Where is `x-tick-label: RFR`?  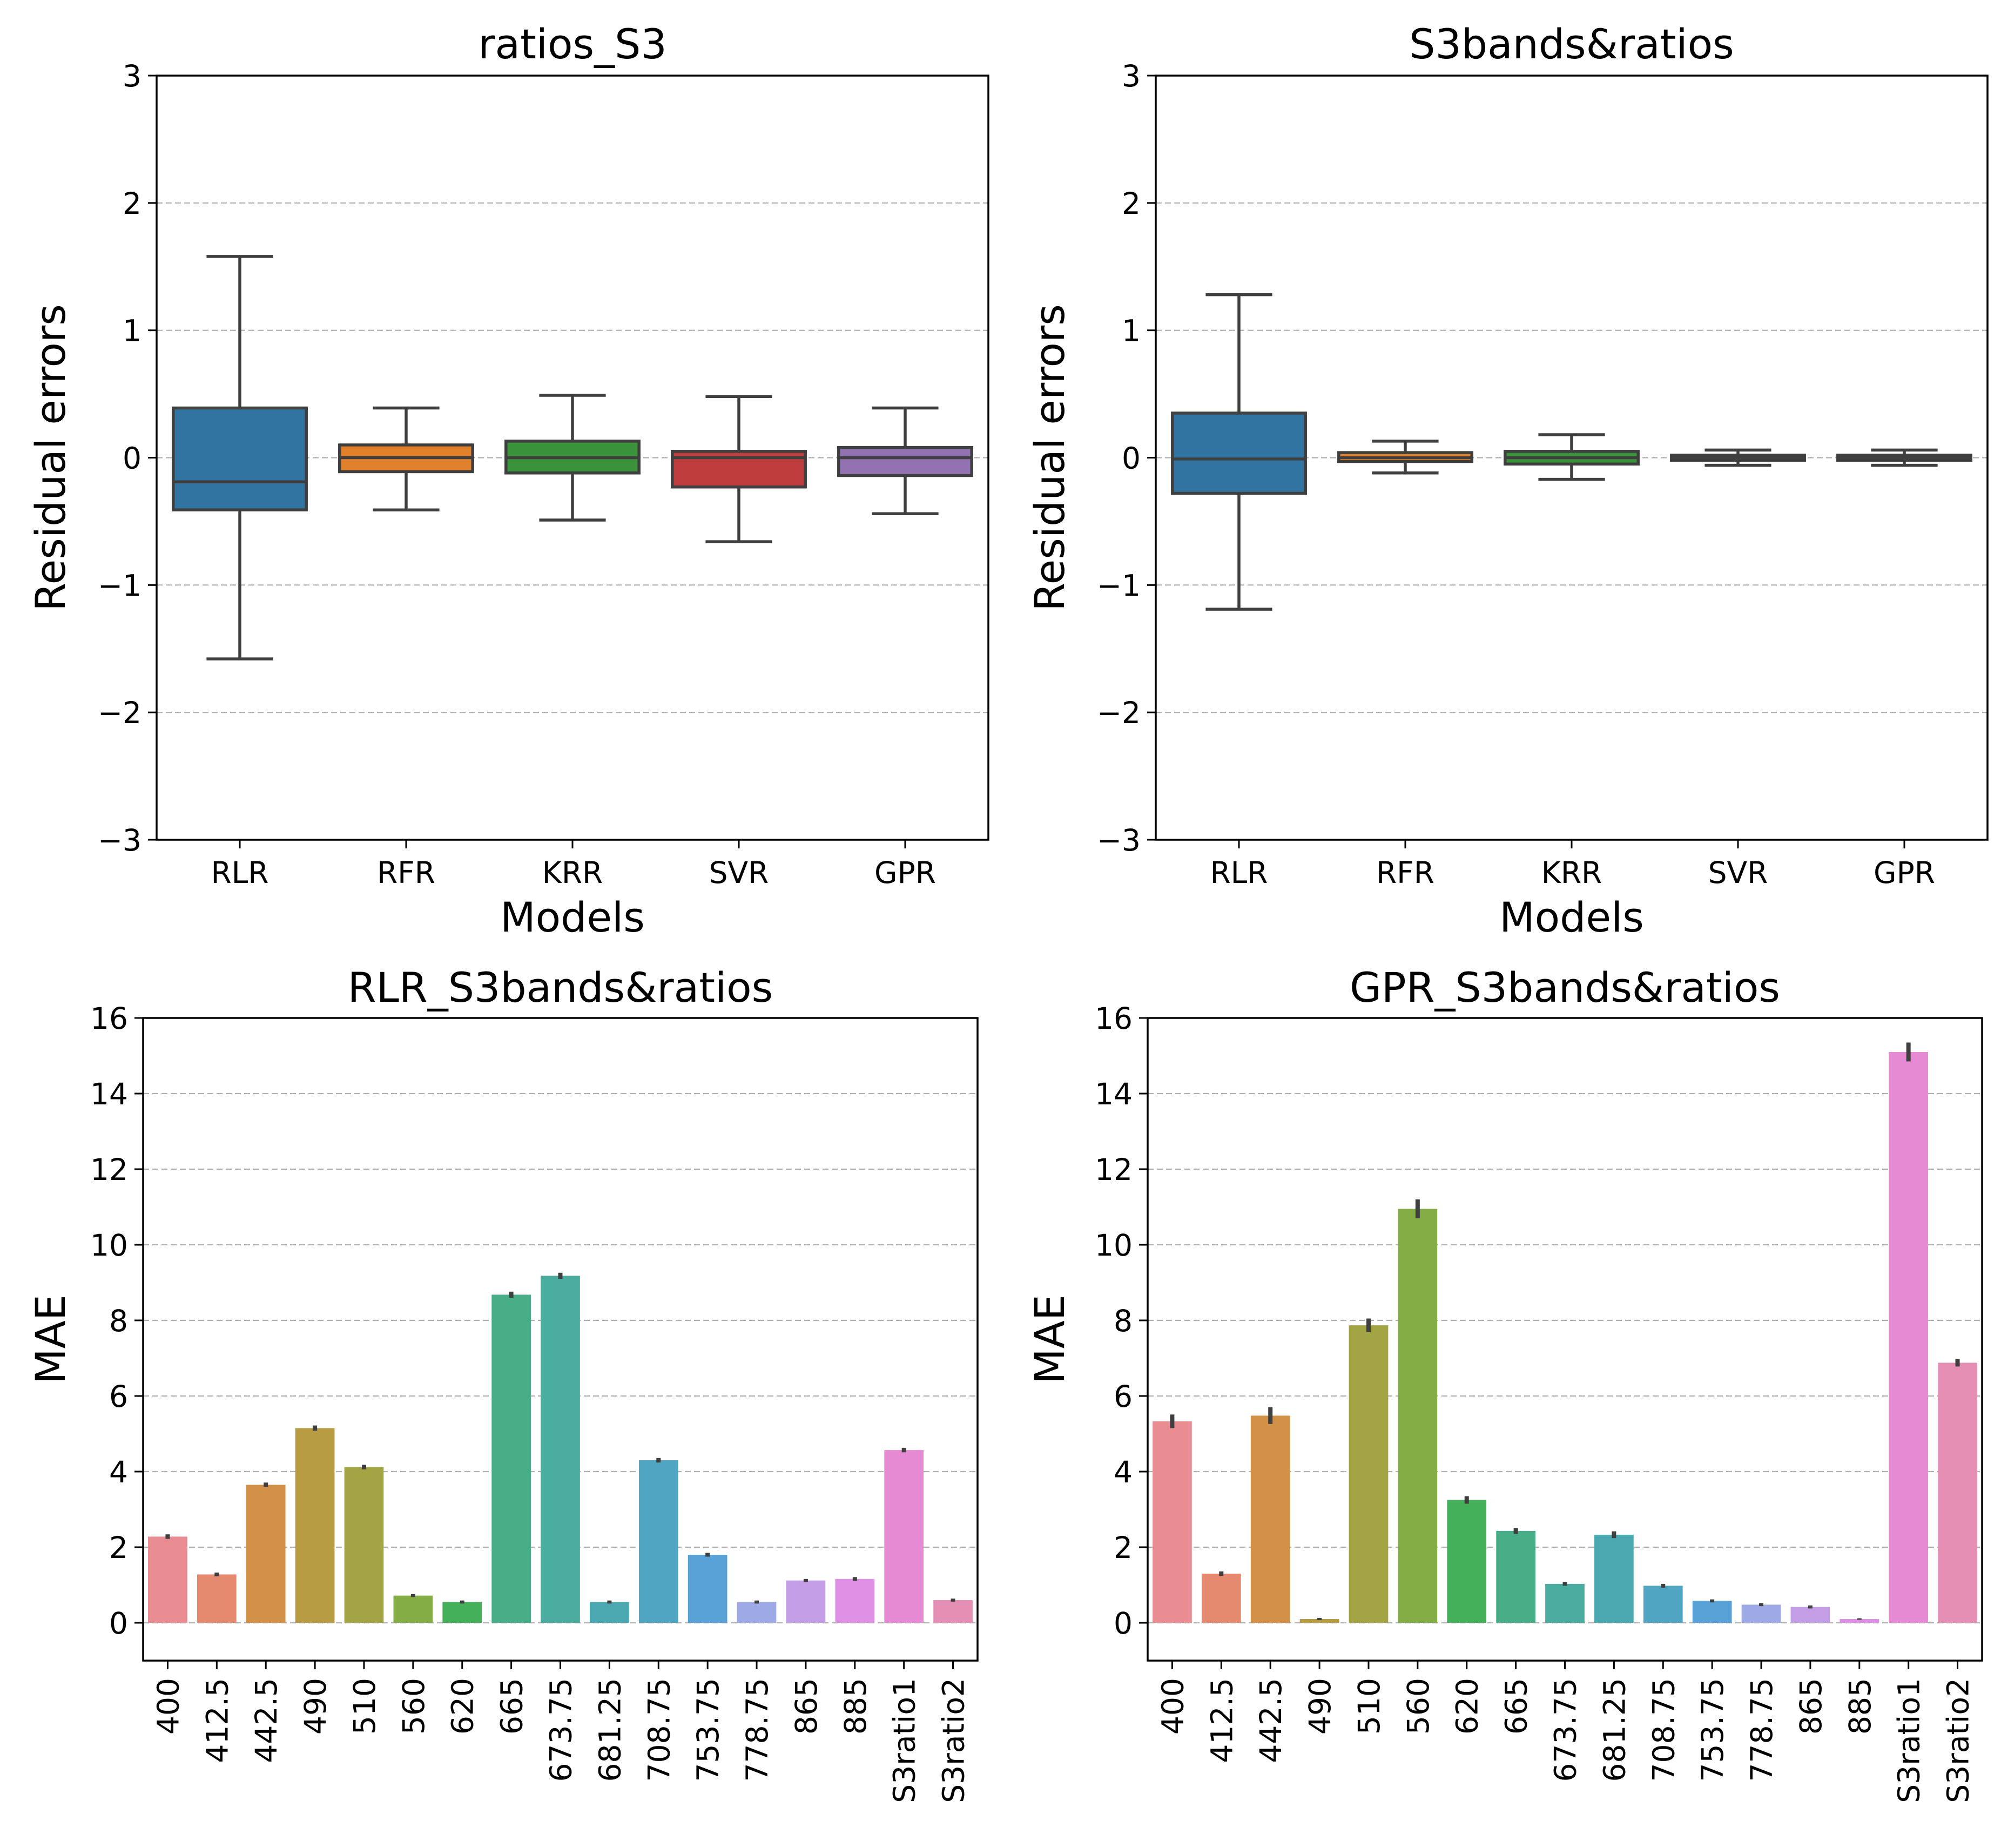
x-tick-label: RFR is located at coordinates (406, 872).